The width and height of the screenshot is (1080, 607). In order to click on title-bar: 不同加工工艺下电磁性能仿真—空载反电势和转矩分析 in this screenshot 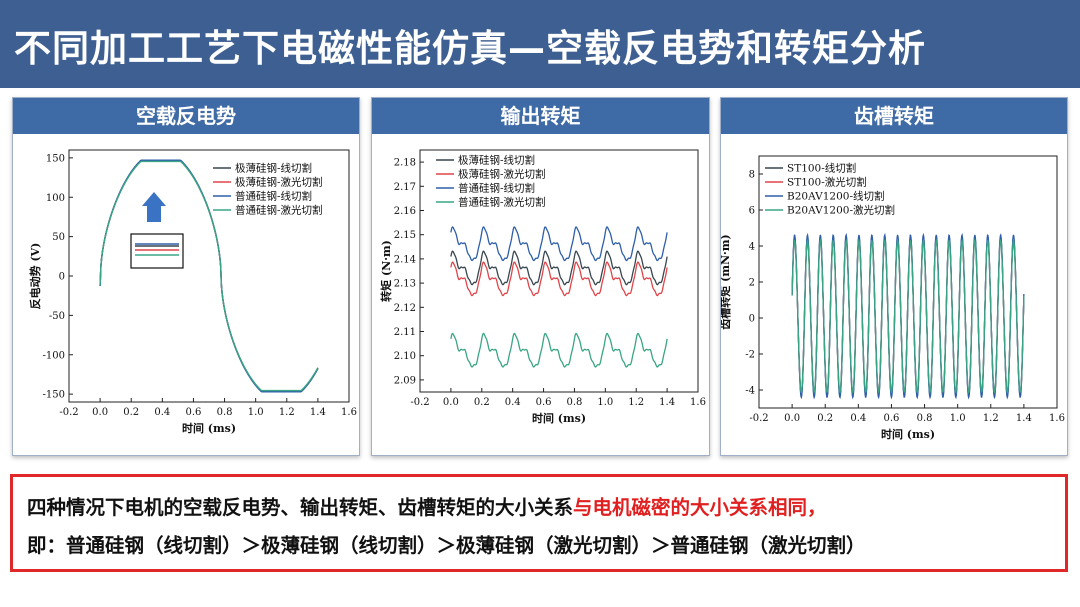, I will do `click(540, 44)`.